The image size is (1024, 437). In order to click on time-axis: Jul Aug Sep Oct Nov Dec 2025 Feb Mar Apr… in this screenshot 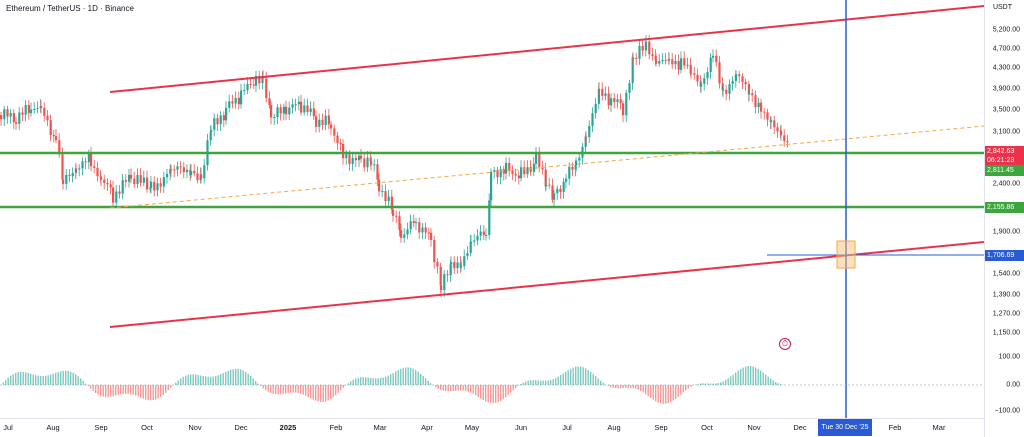, I will do `click(492, 427)`.